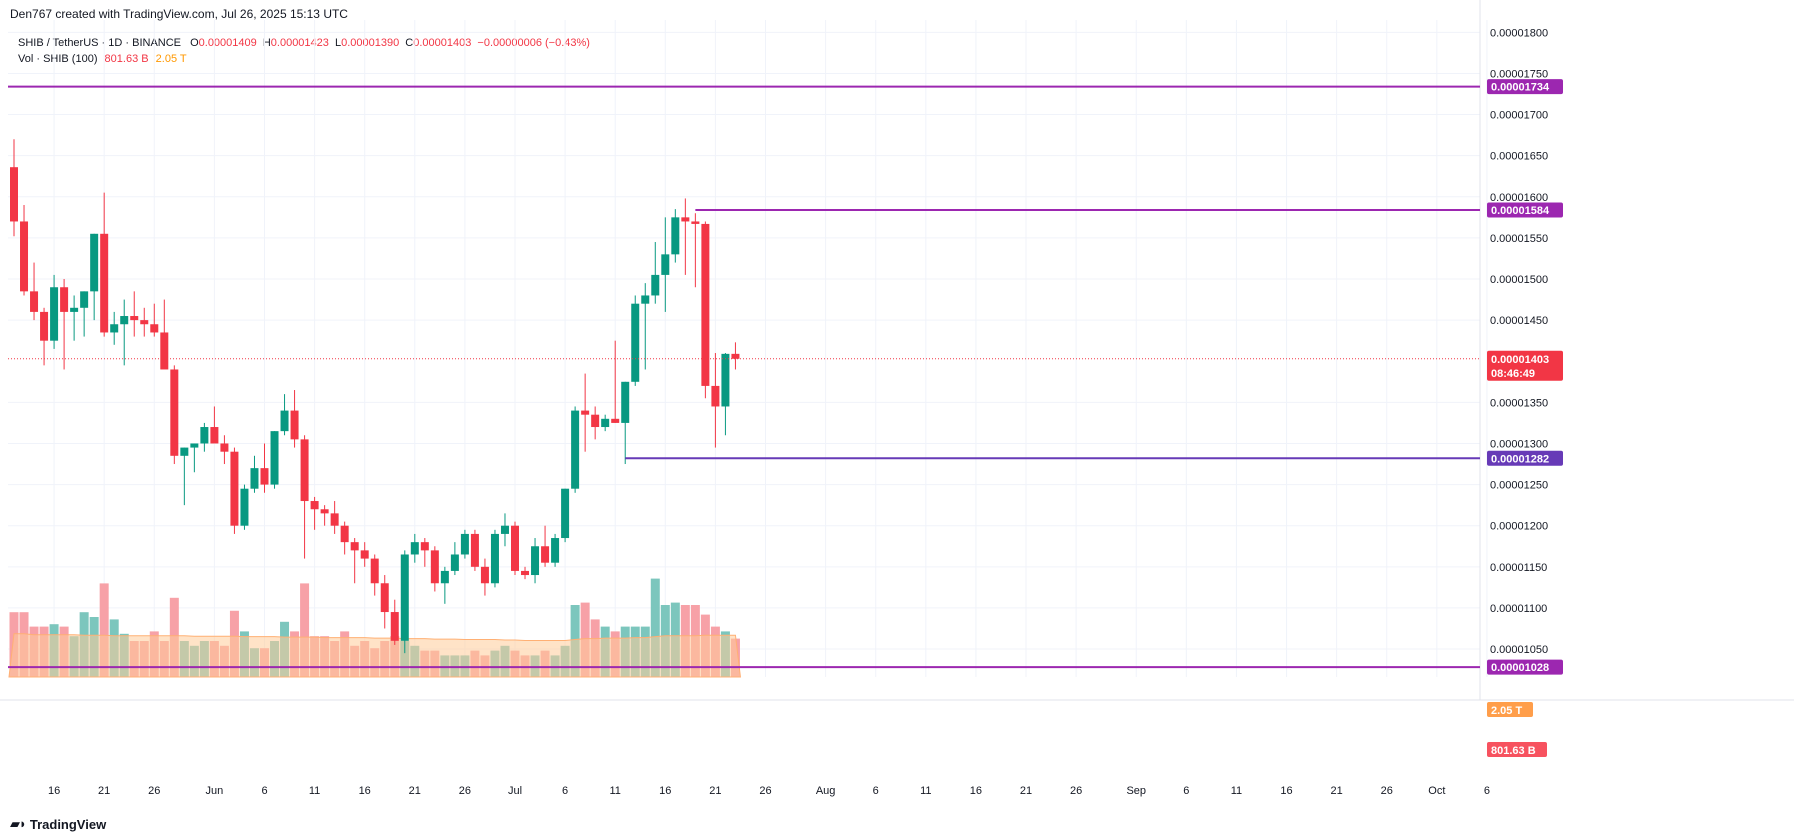  What do you see at coordinates (826, 791) in the screenshot?
I see `time-tick-label: Aug` at bounding box center [826, 791].